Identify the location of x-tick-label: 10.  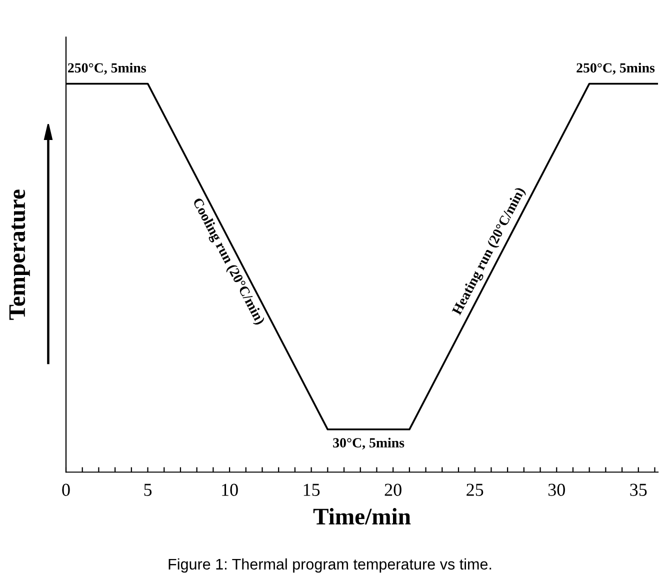
(230, 490).